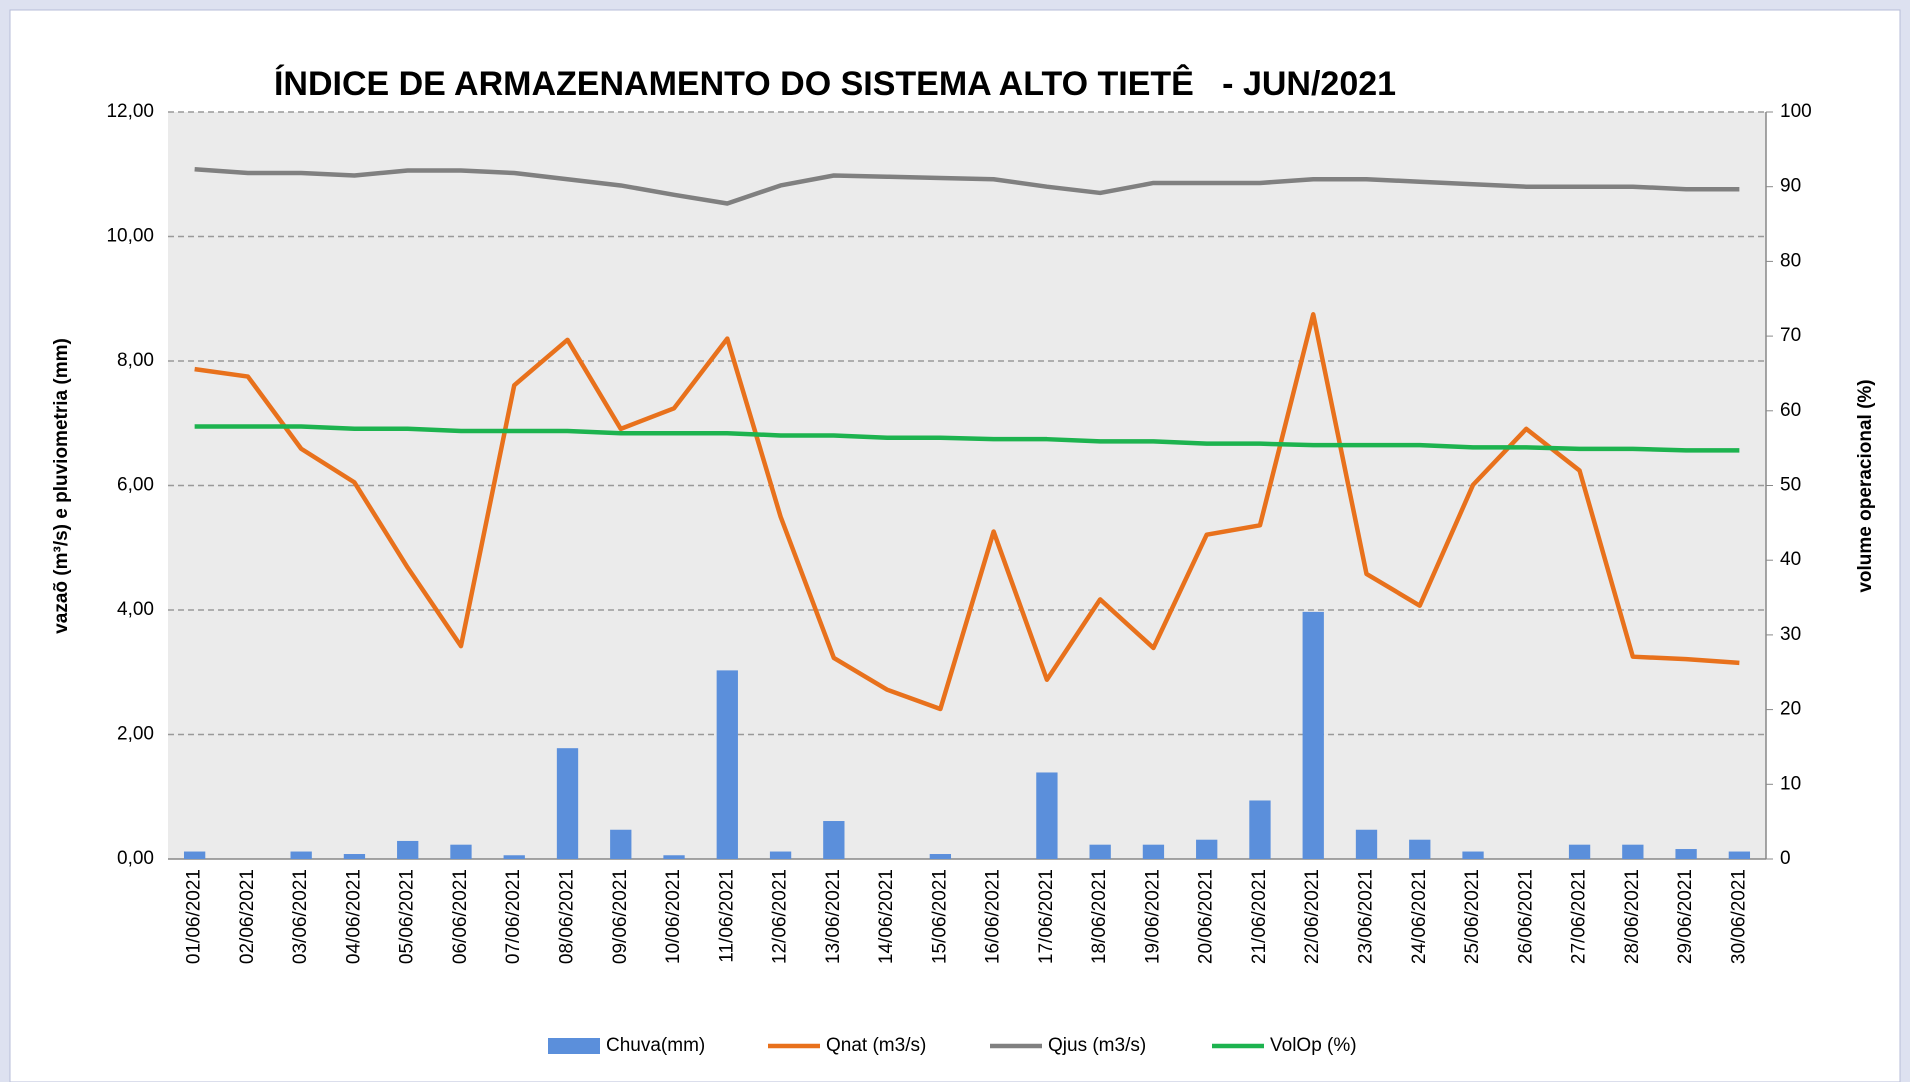 The image size is (1910, 1082). Describe the element at coordinates (726, 916) in the screenshot. I see `x-tick-label: 11/06/2021` at that location.